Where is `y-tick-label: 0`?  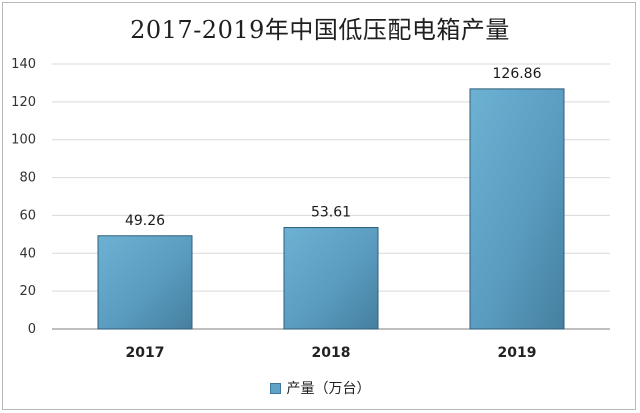
y-tick-label: 0 is located at coordinates (32, 329).